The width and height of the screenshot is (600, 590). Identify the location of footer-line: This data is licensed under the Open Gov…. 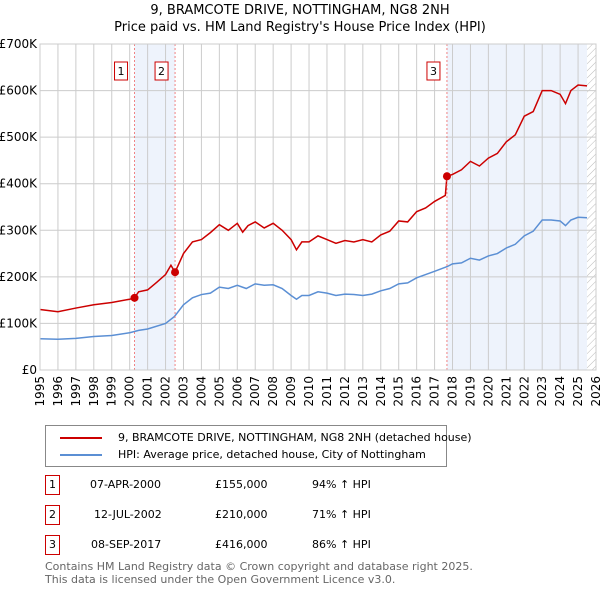
(220, 579).